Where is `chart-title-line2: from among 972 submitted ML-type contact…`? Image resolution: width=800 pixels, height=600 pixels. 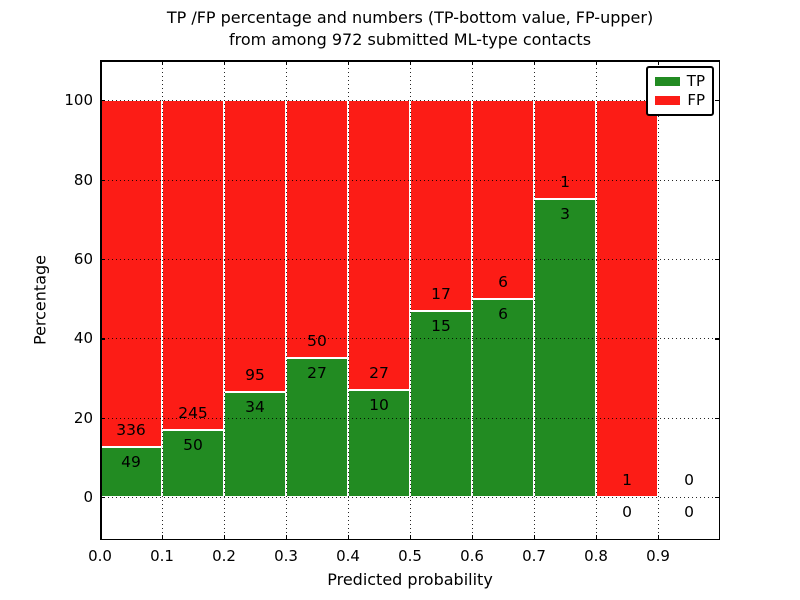 chart-title-line2: from among 972 submitted ML-type contact… is located at coordinates (410, 39).